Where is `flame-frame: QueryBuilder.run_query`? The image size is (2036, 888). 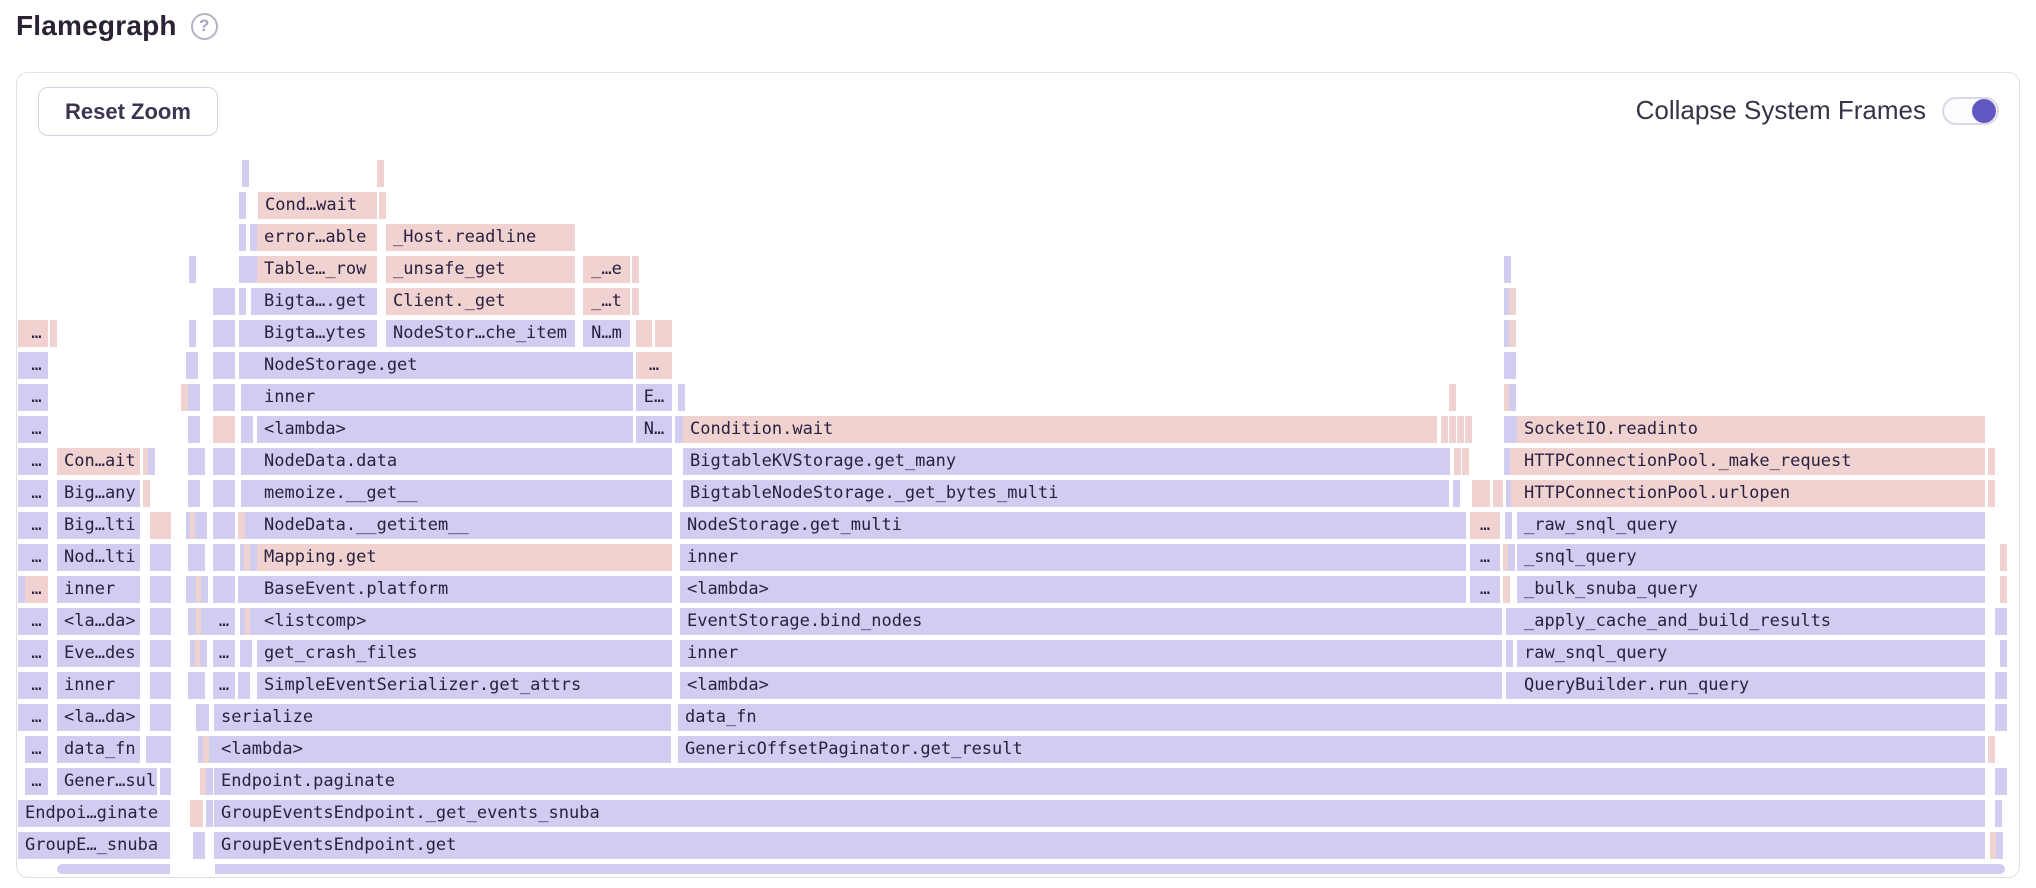
flame-frame: QueryBuilder.run_query is located at coordinates (1751, 685).